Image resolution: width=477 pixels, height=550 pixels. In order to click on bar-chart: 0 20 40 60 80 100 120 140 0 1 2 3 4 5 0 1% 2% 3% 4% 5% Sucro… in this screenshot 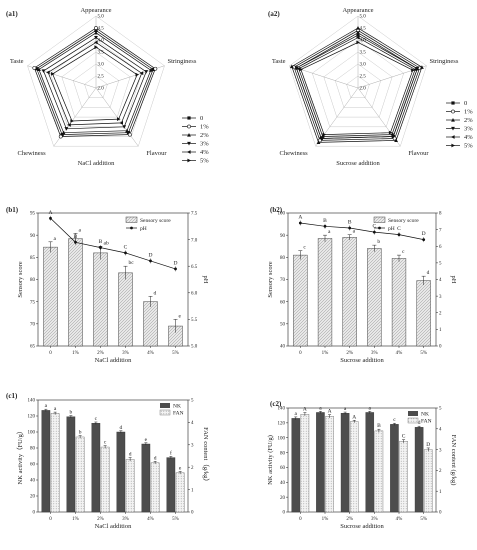, I will do `click(362, 465)`.